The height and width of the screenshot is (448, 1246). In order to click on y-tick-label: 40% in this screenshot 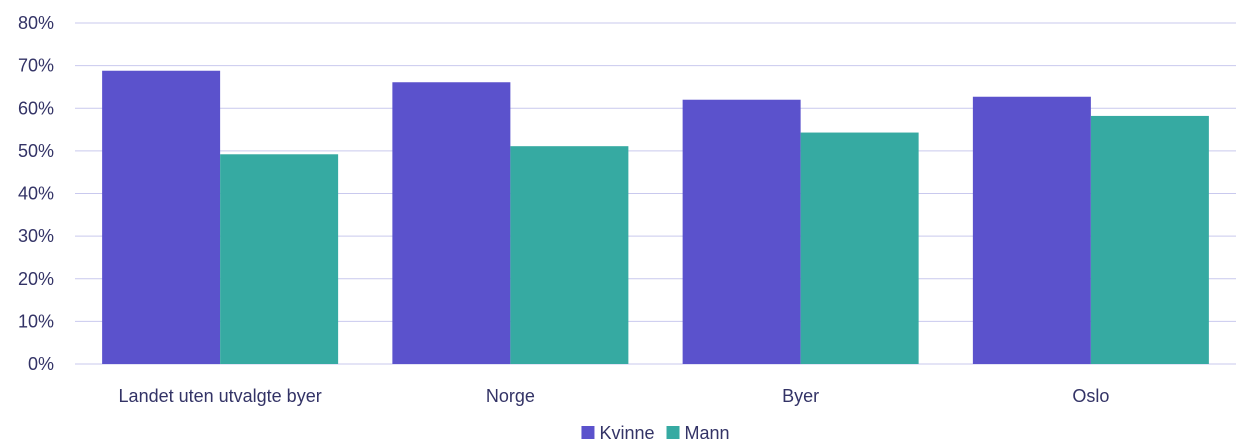, I will do `click(36, 194)`.